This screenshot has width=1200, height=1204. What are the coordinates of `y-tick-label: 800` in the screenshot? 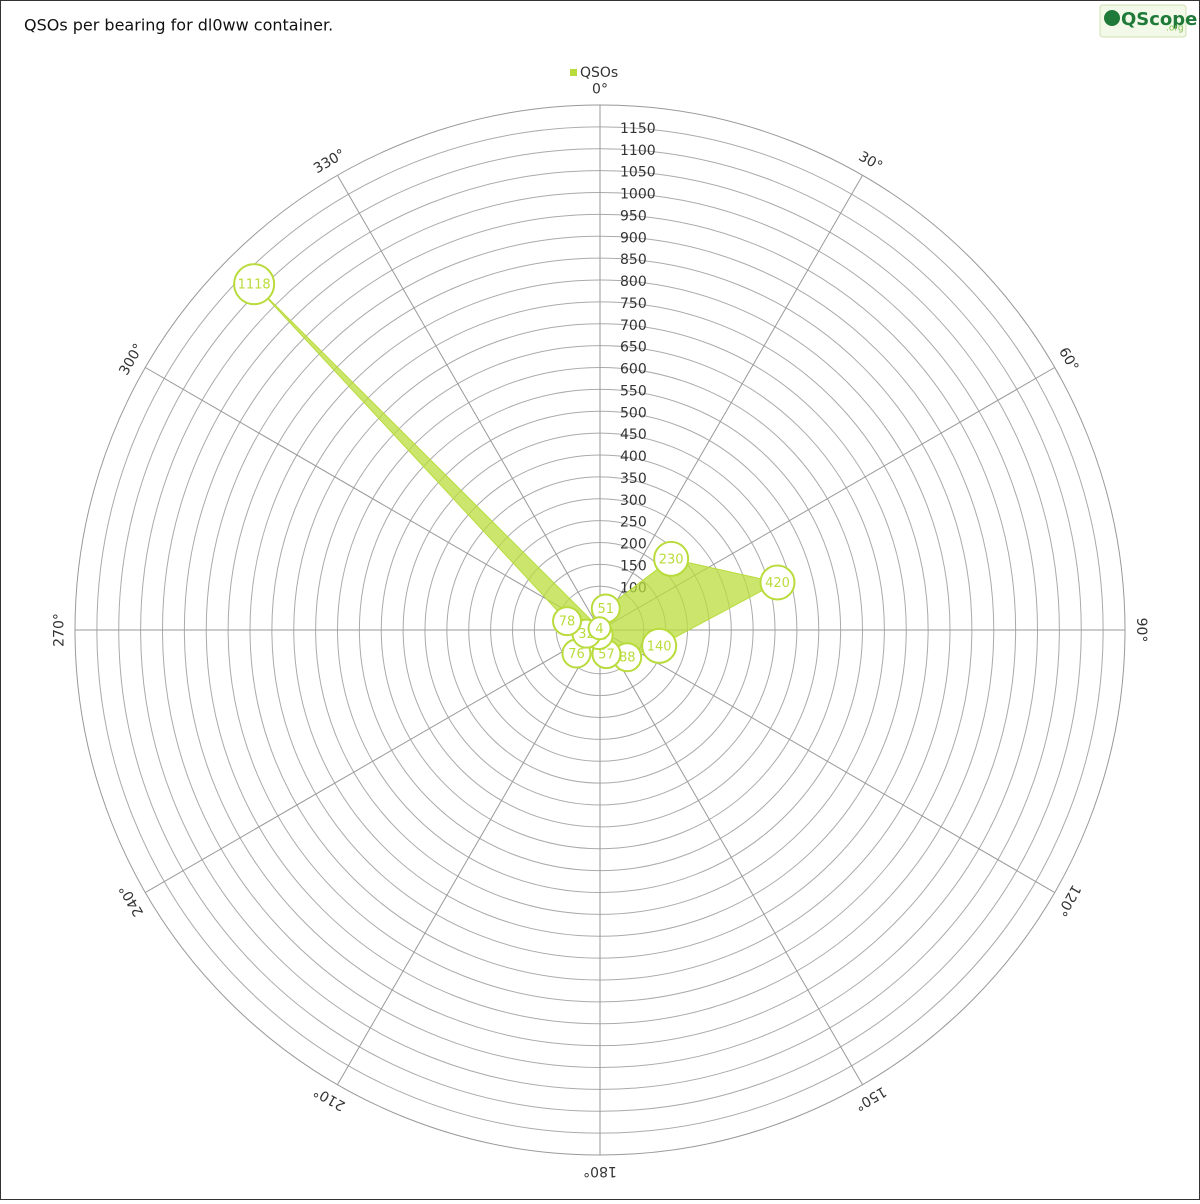 It's located at (633, 282).